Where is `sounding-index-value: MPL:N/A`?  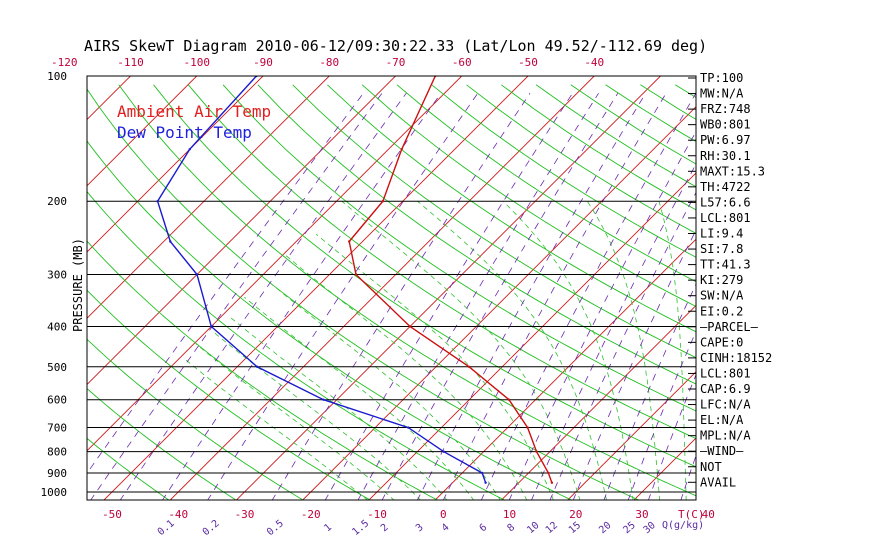
sounding-index-value: MPL:N/A is located at coordinates (725, 436).